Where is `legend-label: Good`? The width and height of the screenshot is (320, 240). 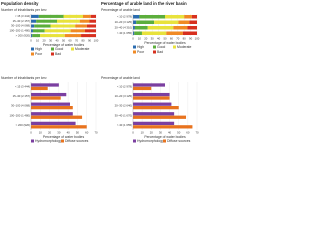
legend-label: Good is located at coordinates (59, 49).